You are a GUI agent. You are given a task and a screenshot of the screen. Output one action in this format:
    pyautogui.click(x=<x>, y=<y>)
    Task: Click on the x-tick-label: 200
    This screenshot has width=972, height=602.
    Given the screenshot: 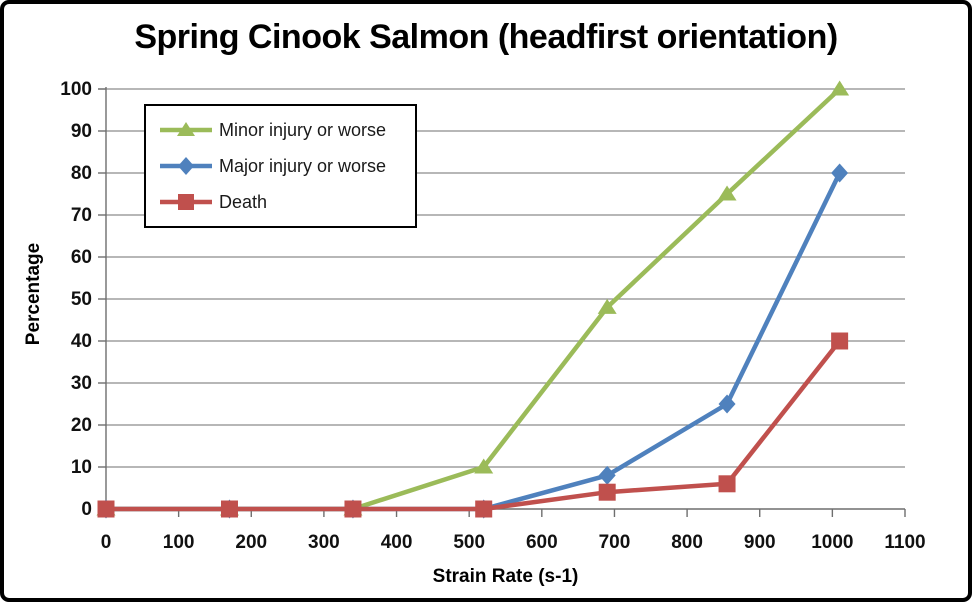 What is the action you would take?
    pyautogui.click(x=251, y=542)
    